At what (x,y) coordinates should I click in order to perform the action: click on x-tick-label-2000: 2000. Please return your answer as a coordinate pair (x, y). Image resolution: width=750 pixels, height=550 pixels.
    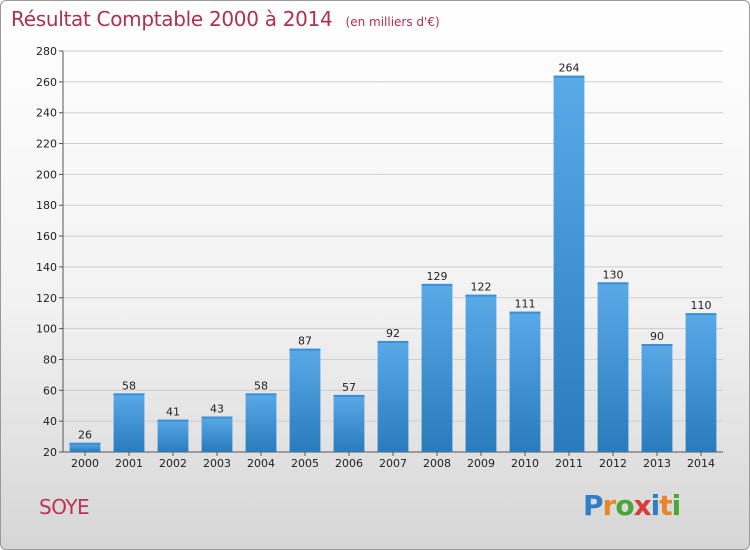
    Looking at the image, I should click on (85, 463).